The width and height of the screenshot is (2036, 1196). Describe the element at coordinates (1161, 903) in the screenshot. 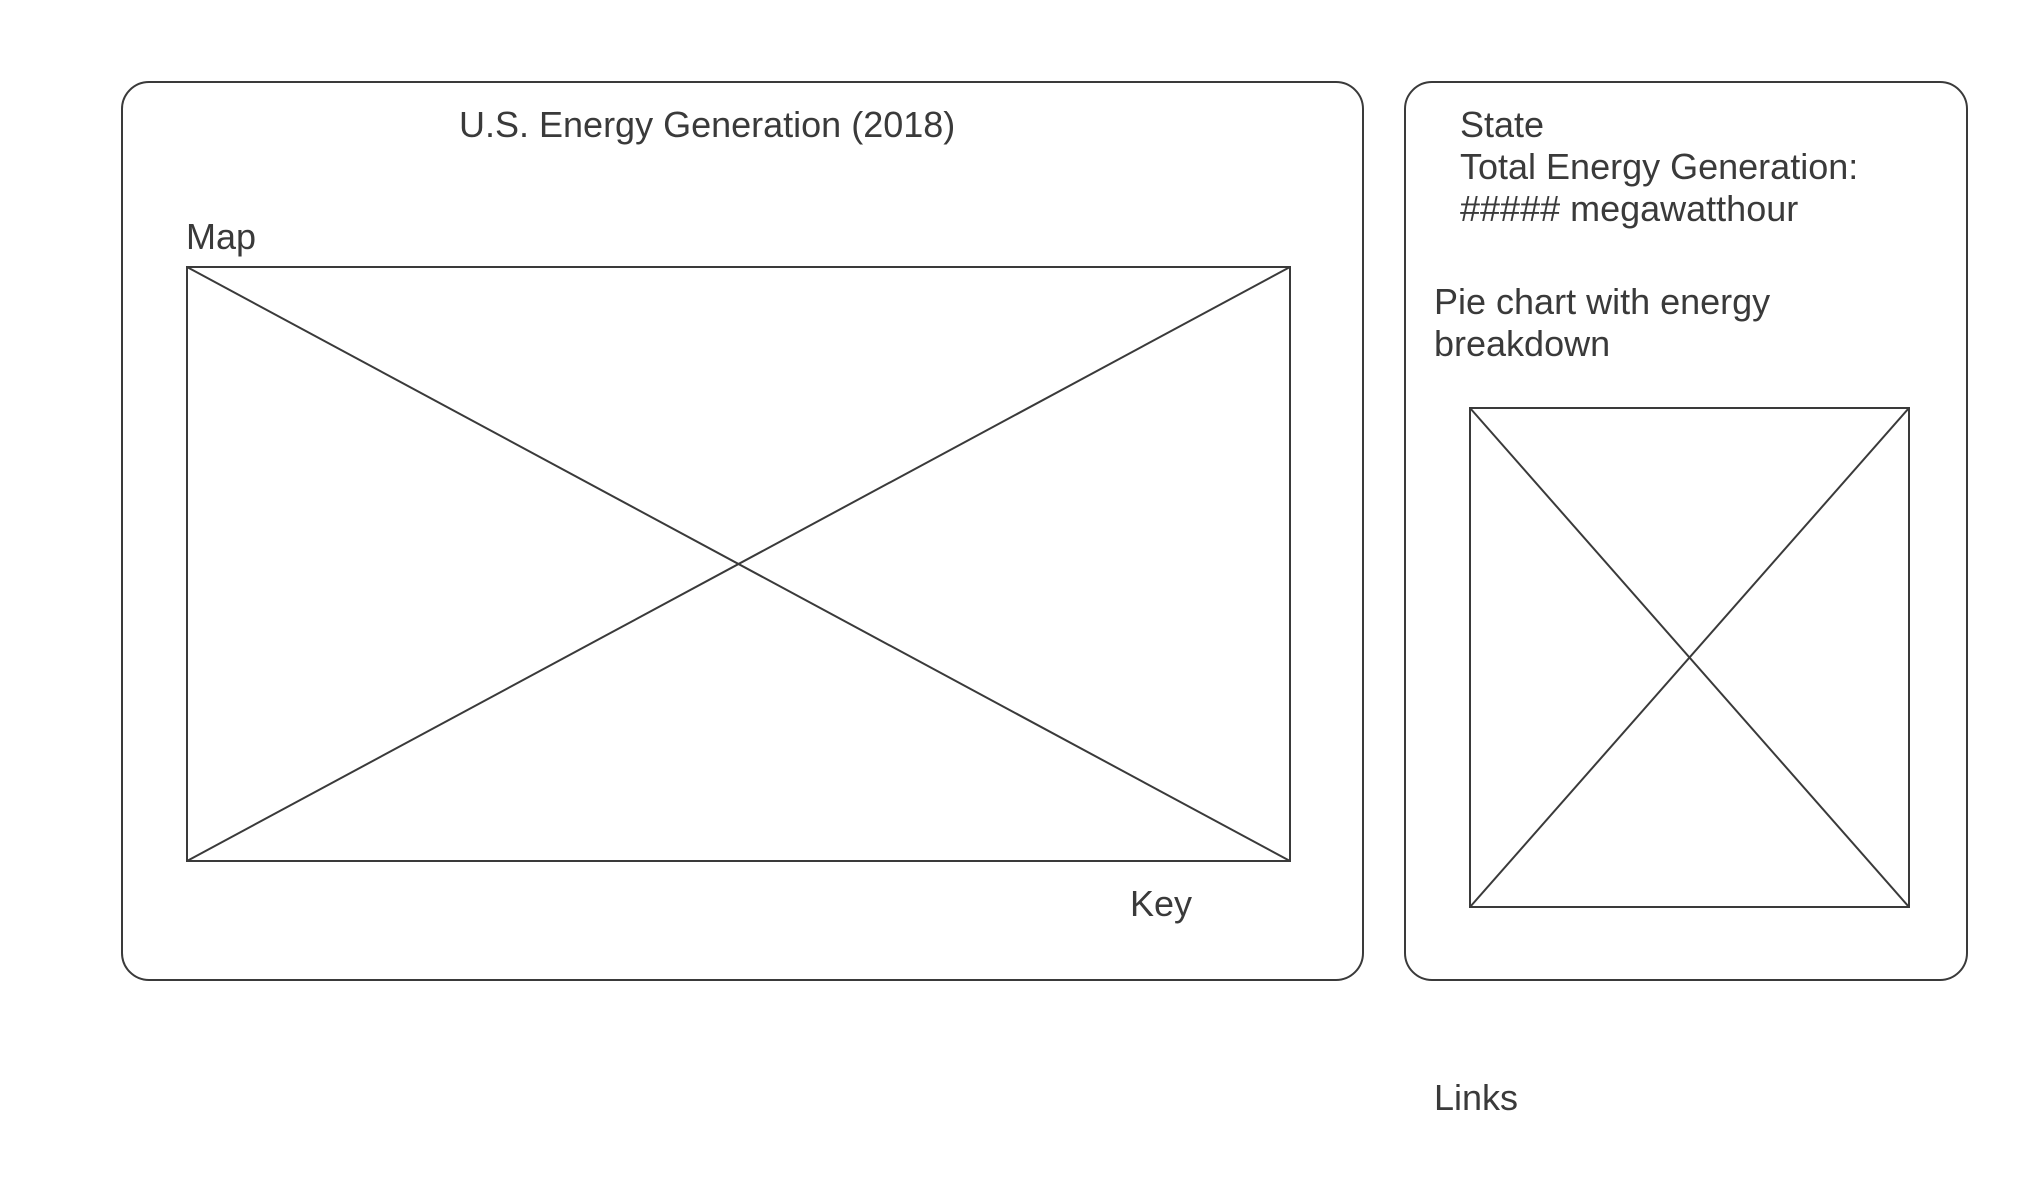

I see `key-label: Key` at that location.